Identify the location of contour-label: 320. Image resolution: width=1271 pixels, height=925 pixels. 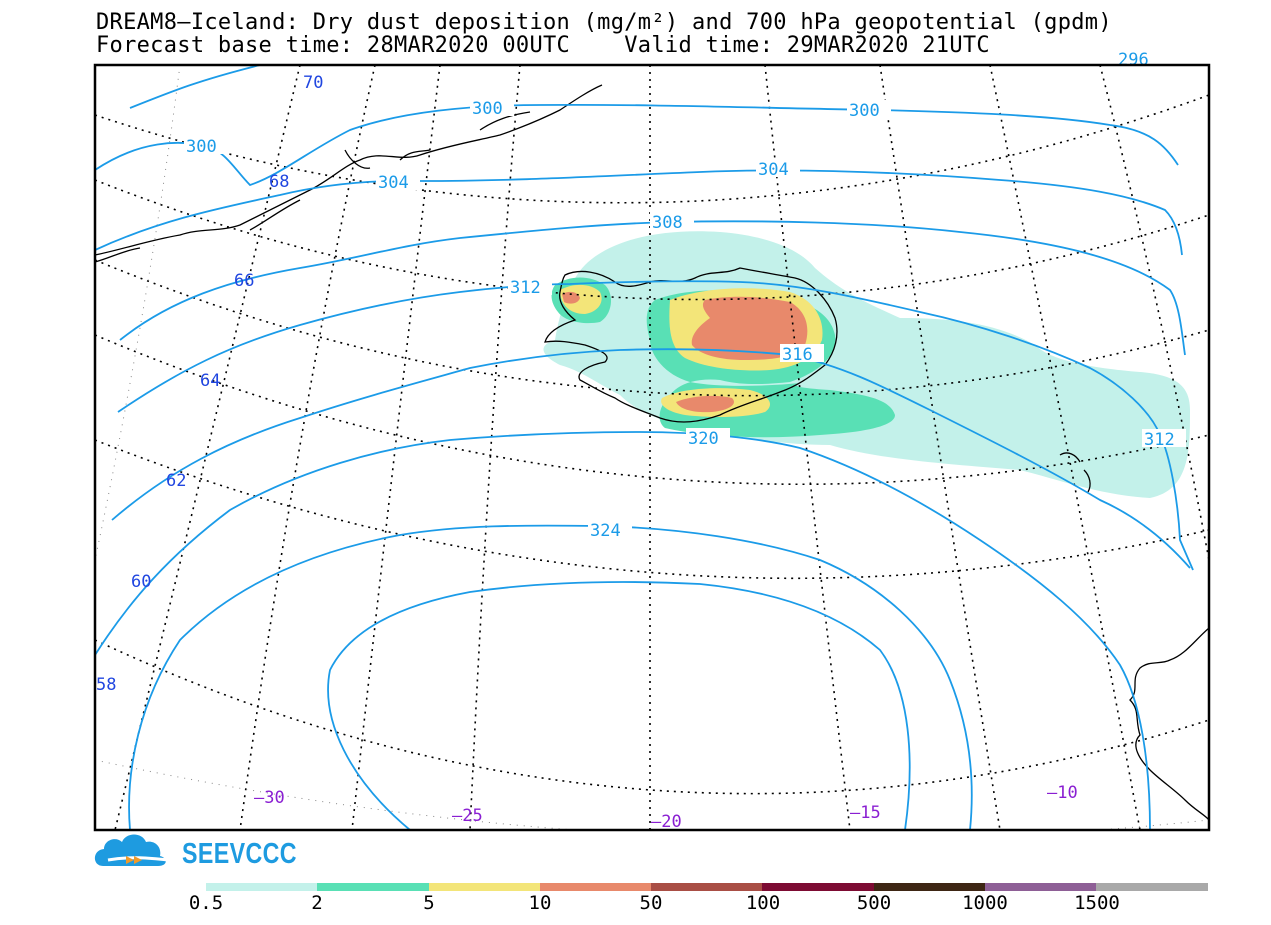
(703, 439).